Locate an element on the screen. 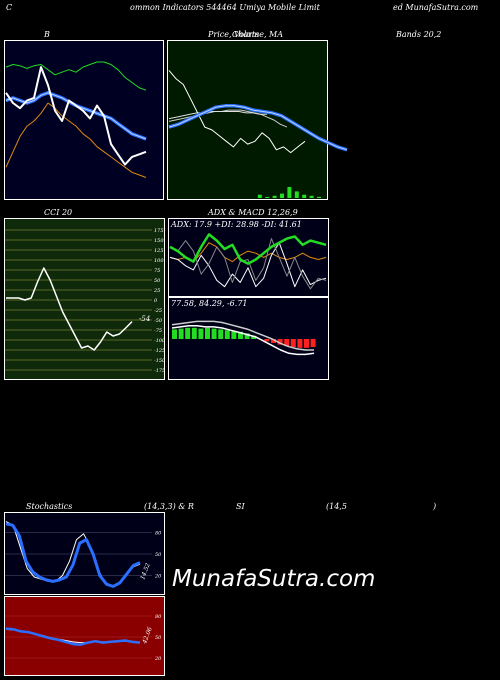 This screenshot has width=500, height=680. macd-signal-line is located at coordinates (242, 335).